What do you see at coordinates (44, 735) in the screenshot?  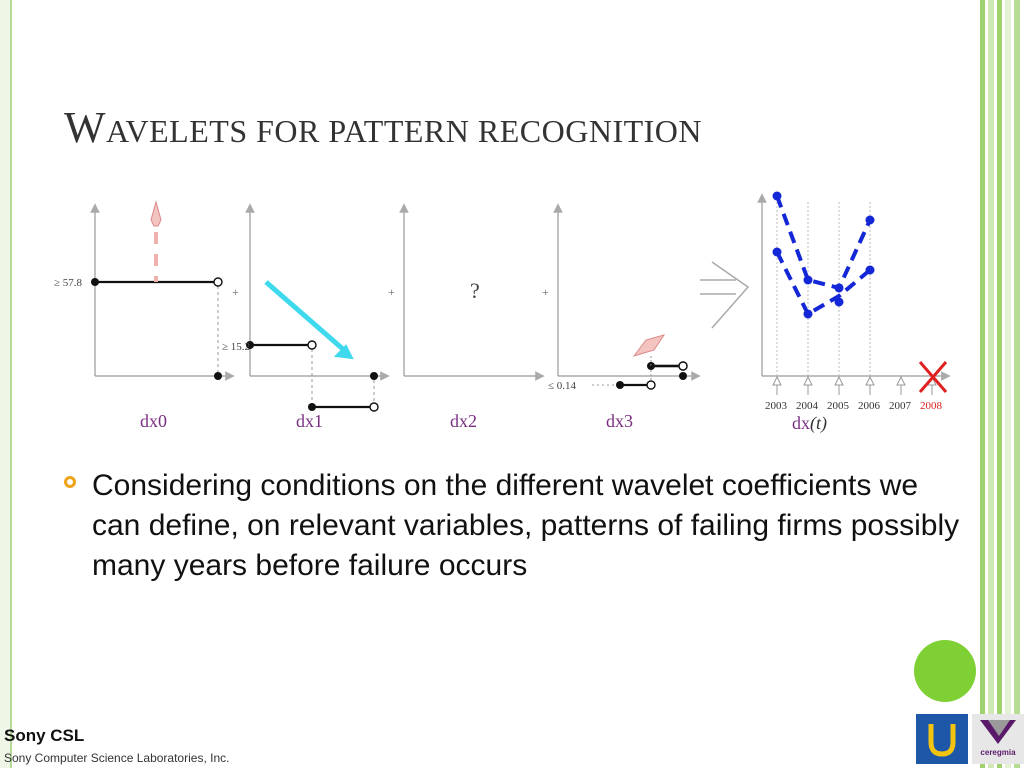 I see `footer-org: Sony CSL` at bounding box center [44, 735].